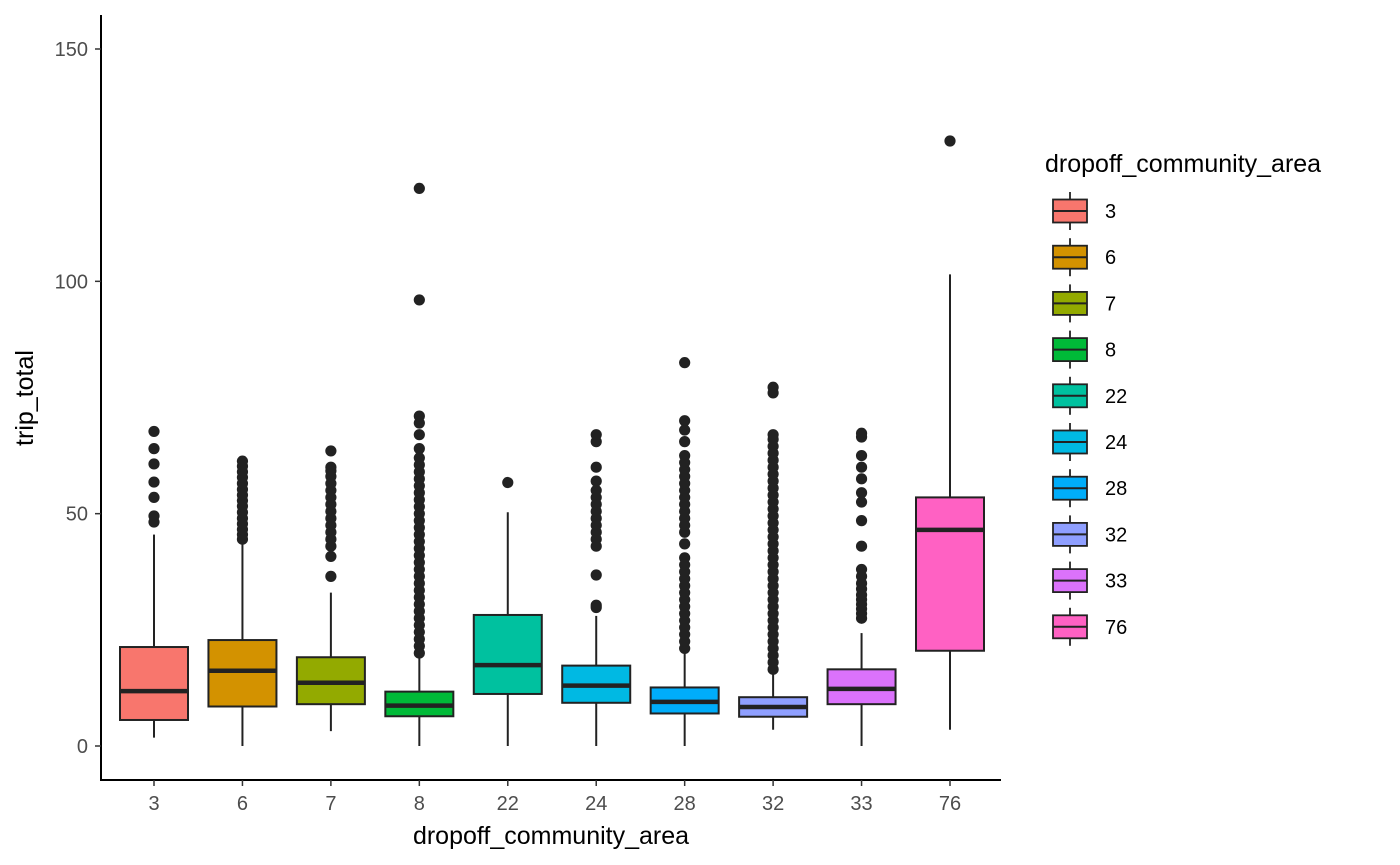 The width and height of the screenshot is (1400, 865). What do you see at coordinates (1089, 395) in the screenshot?
I see `legend-item-22: 22` at bounding box center [1089, 395].